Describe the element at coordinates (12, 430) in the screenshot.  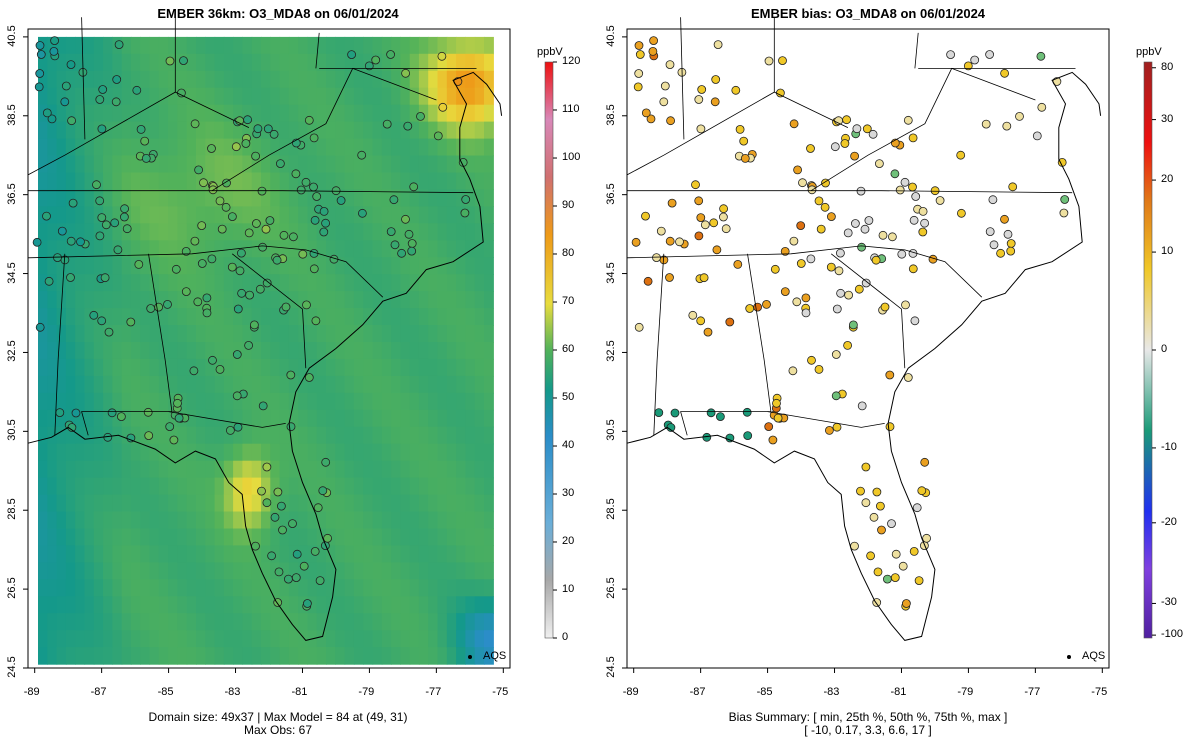
I see `y-tick-label: 30.5` at that location.